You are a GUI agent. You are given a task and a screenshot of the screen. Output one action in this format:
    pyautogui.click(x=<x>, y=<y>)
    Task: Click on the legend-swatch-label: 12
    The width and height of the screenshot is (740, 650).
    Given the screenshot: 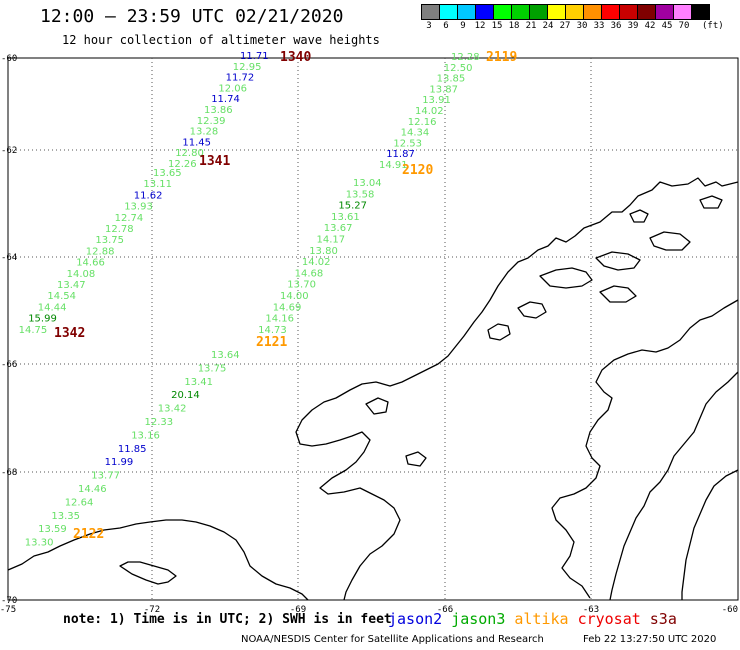 What is the action you would take?
    pyautogui.click(x=480, y=26)
    